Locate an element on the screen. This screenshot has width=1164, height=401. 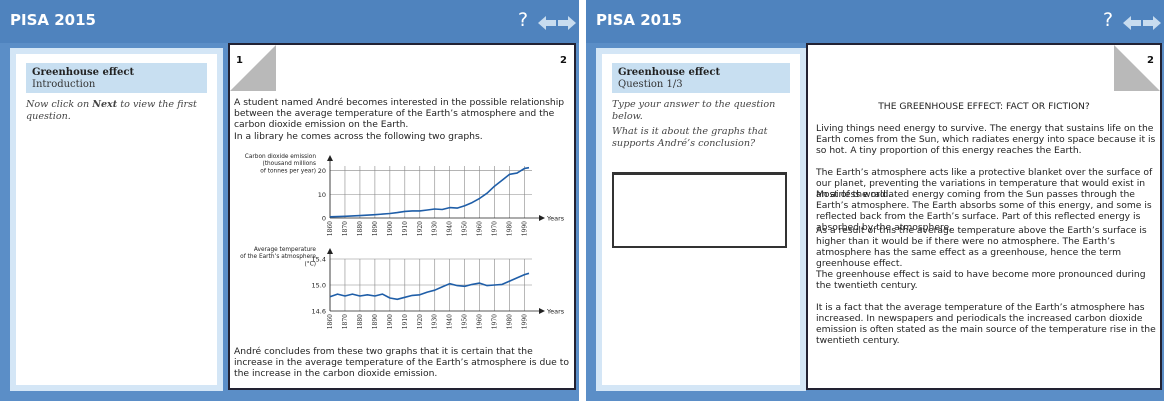
y-tick-label: 0 is located at coordinates (324, 219).